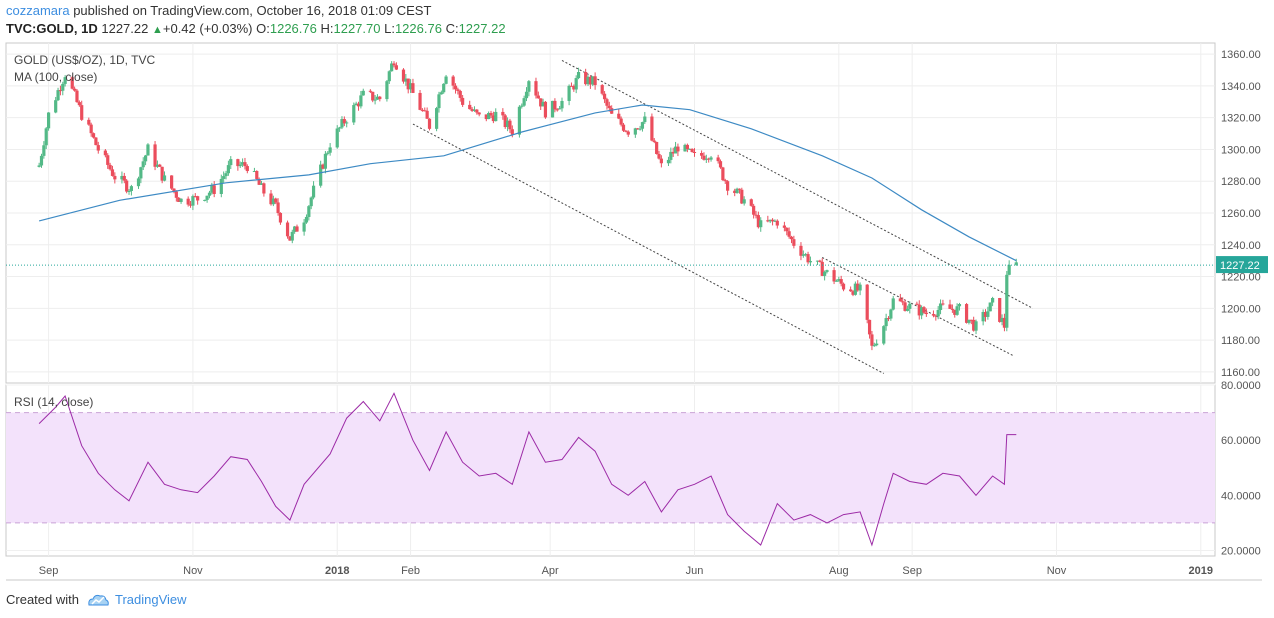 This screenshot has width=1274, height=618. Describe the element at coordinates (150, 599) in the screenshot. I see `tradingview-link: TradingView` at that location.